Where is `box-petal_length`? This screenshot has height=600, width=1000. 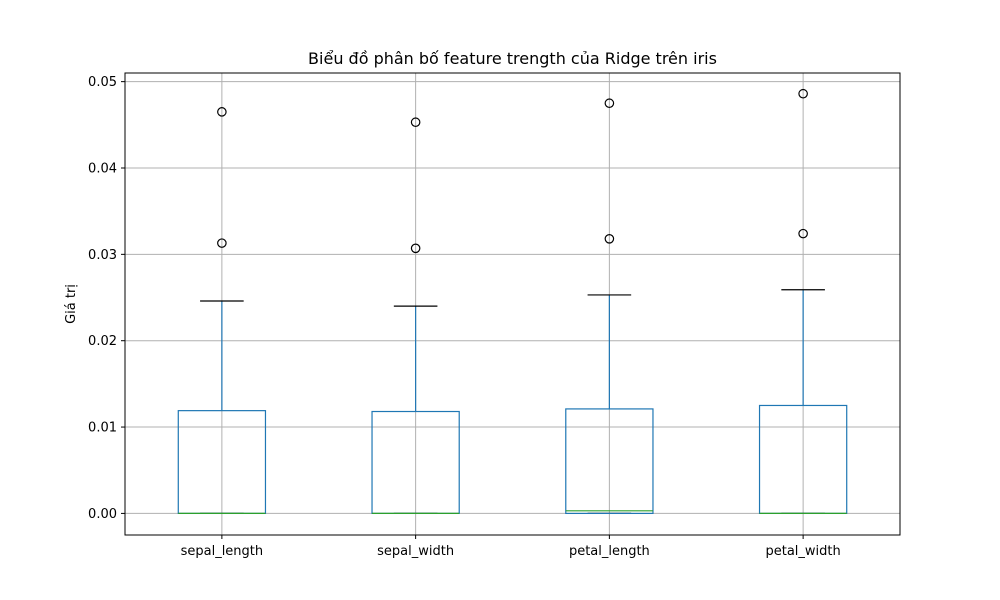 box-petal_length is located at coordinates (609, 306).